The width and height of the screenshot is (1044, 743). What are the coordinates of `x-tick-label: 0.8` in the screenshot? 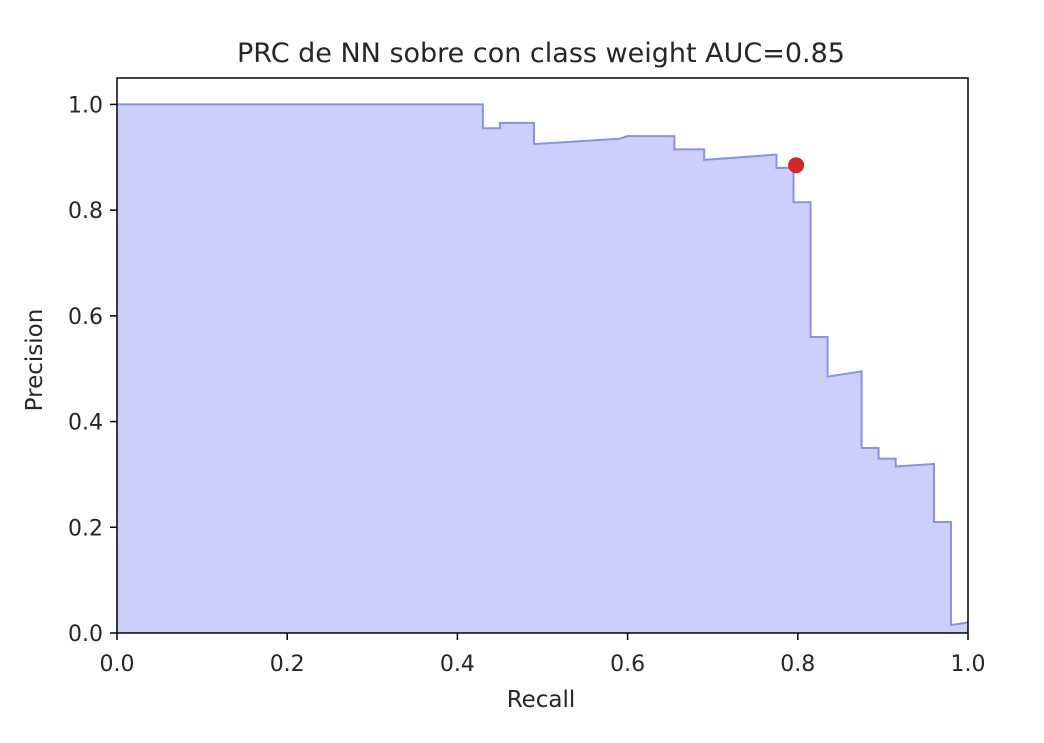 It's located at (797, 664).